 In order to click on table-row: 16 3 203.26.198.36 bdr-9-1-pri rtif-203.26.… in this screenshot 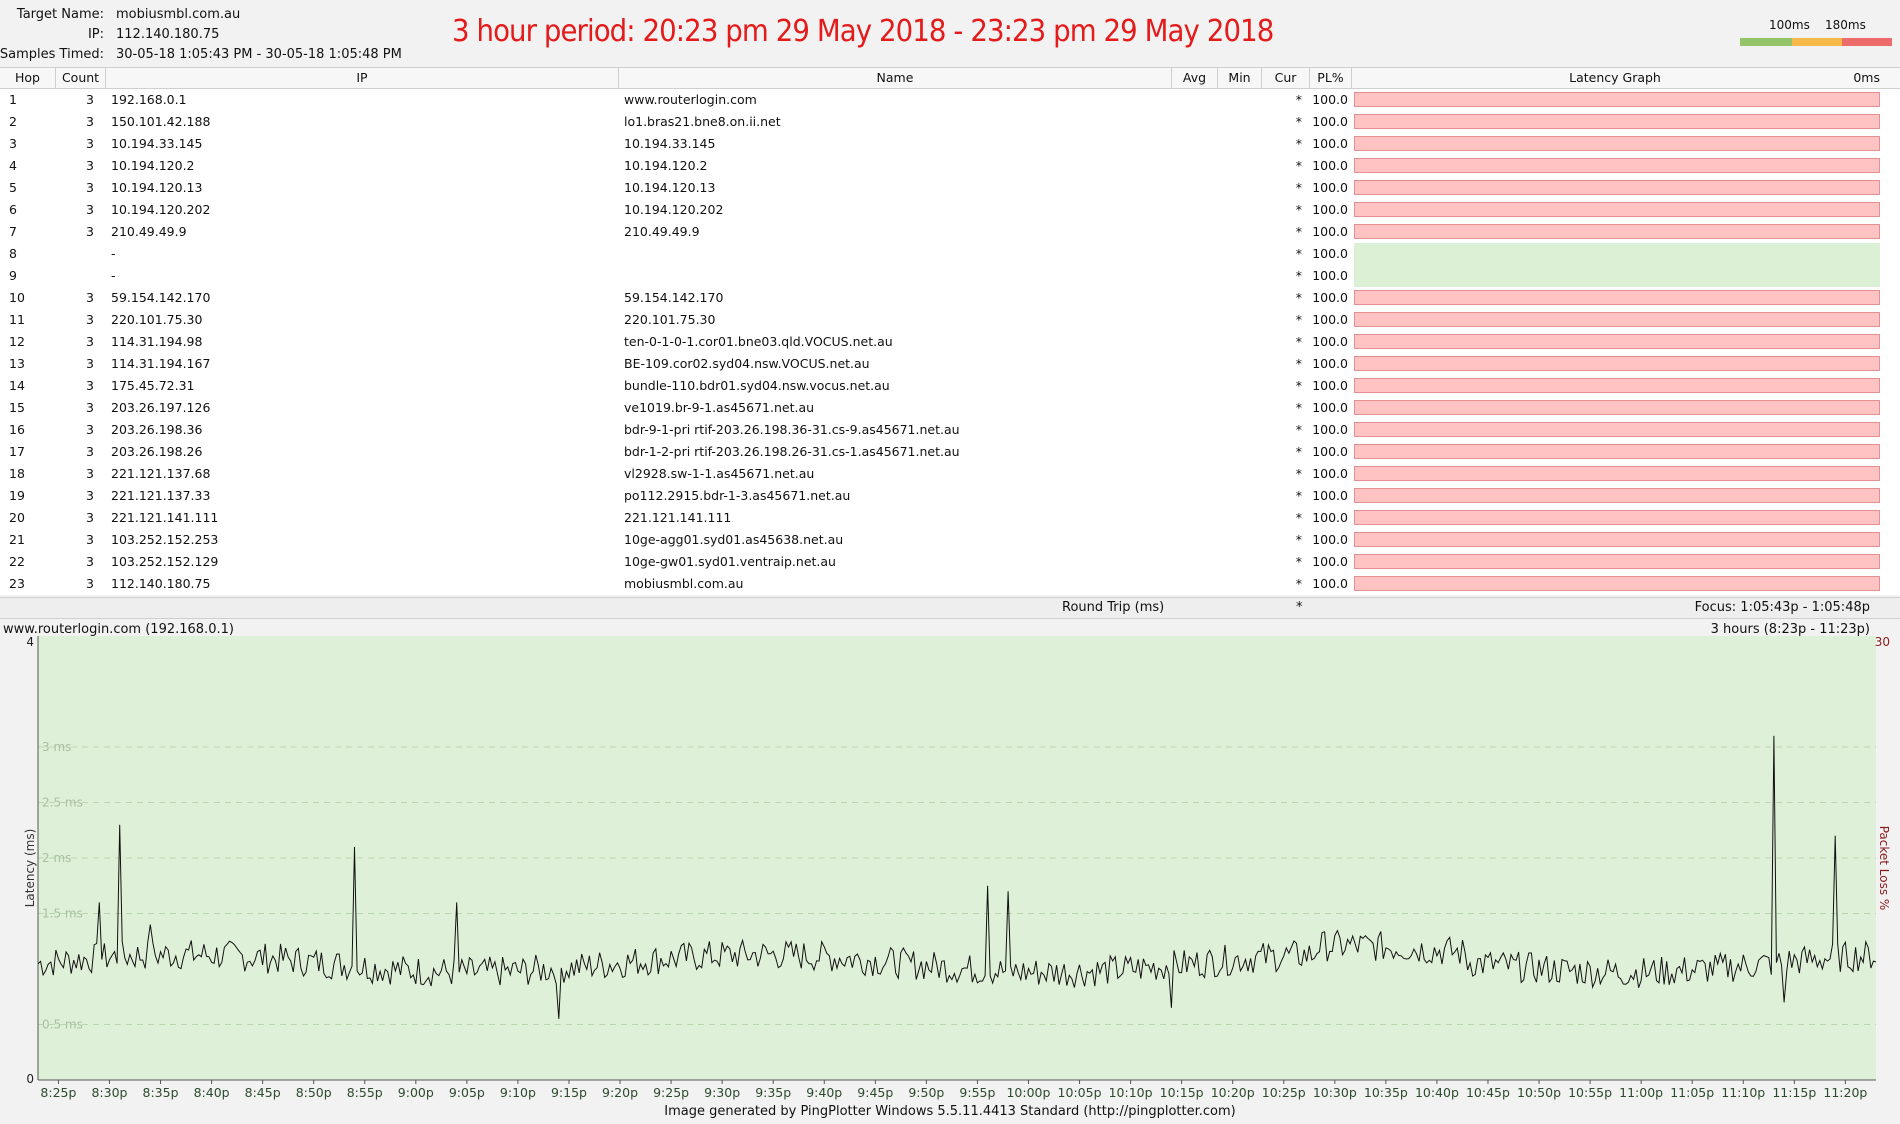, I will do `click(950, 430)`.